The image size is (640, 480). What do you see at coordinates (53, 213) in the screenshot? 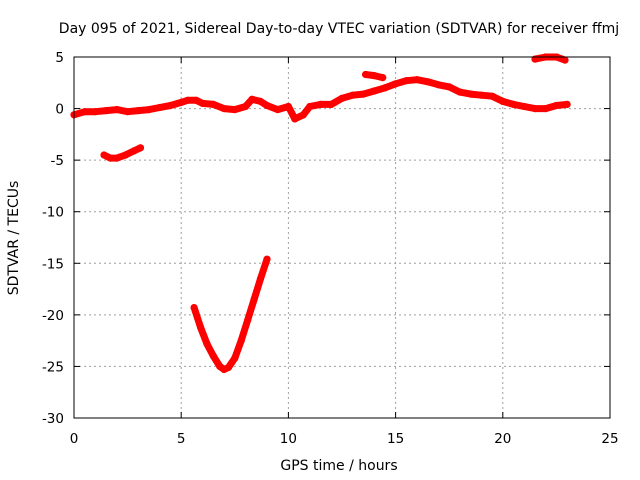
I see `y-tick-label: -10` at bounding box center [53, 213].